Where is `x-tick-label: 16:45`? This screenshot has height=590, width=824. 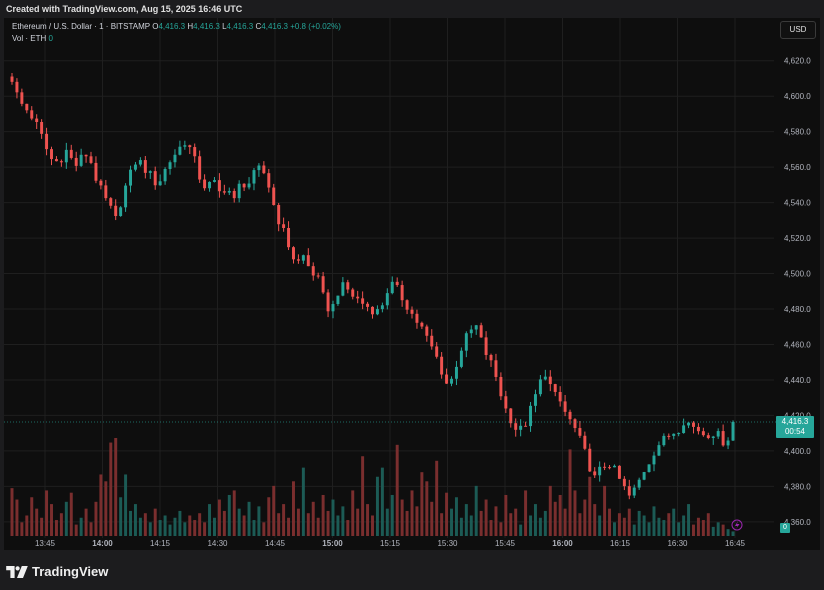 x-tick-label: 16:45 is located at coordinates (735, 543).